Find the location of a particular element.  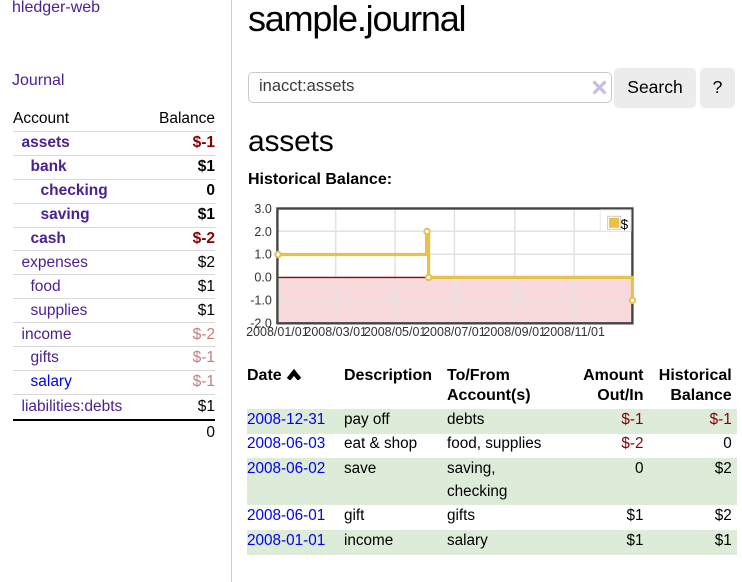

svg-text: 2008/03/01 is located at coordinates (335, 332).